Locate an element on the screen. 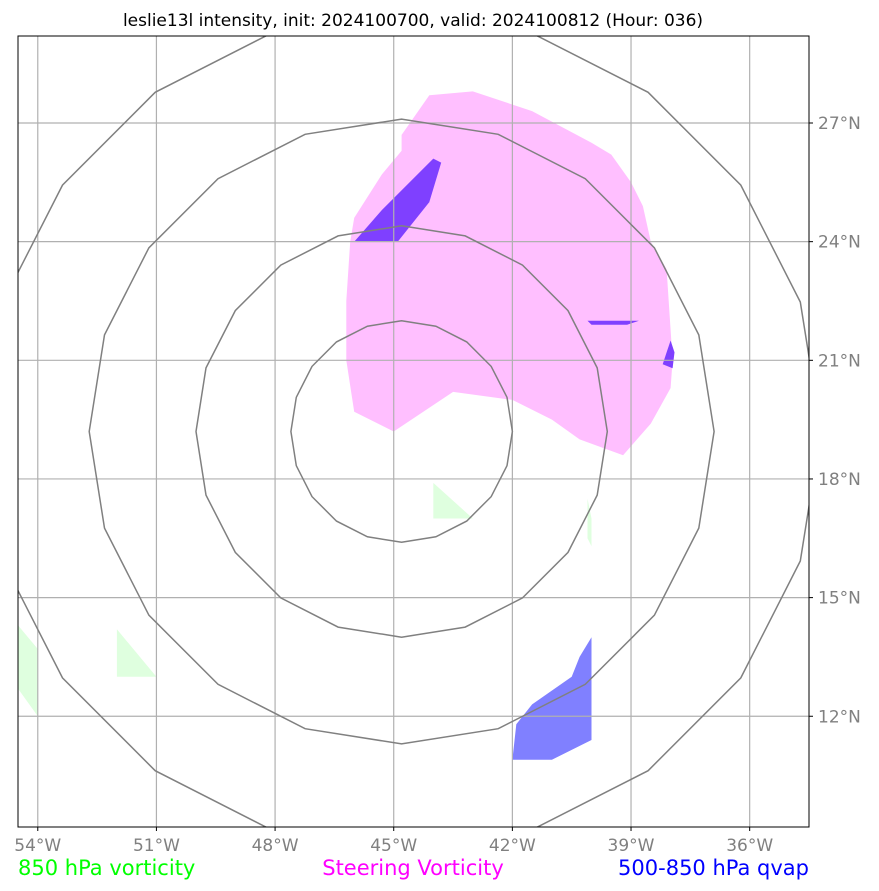 The image size is (879, 891). x-tick-label: 45°W is located at coordinates (393, 846).